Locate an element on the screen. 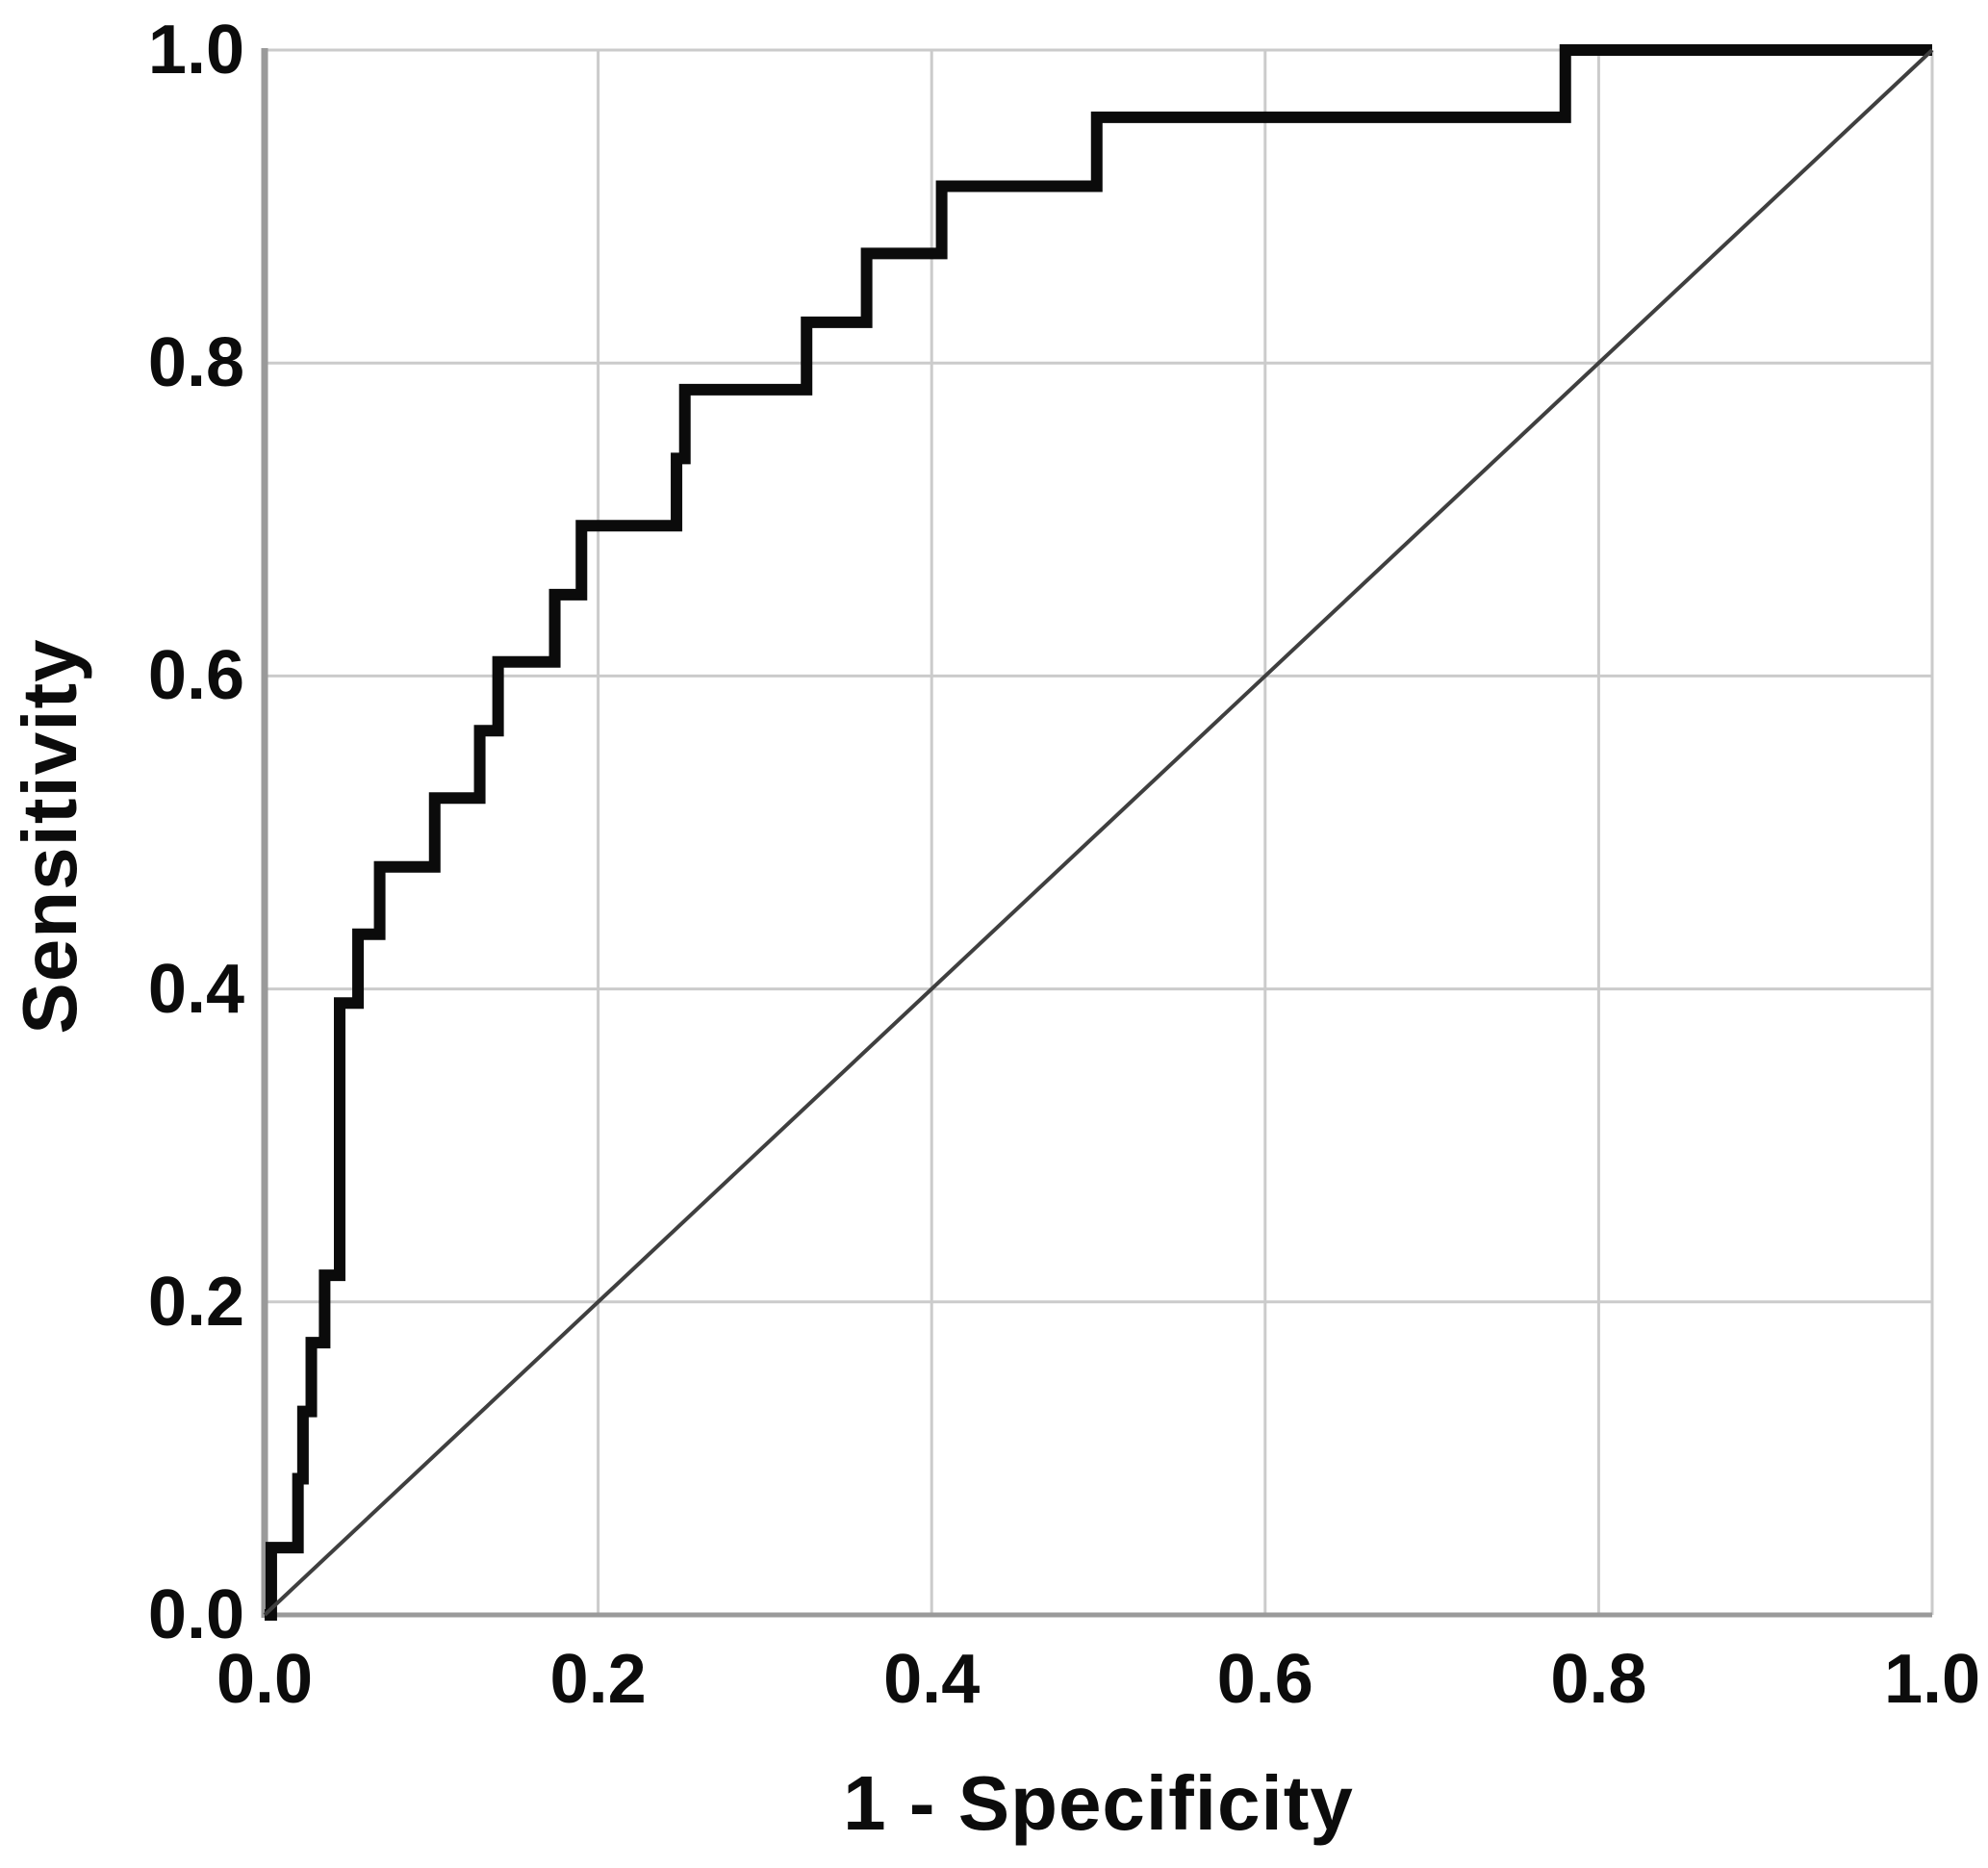  x-tick-label: 0.6 is located at coordinates (1264, 1679).